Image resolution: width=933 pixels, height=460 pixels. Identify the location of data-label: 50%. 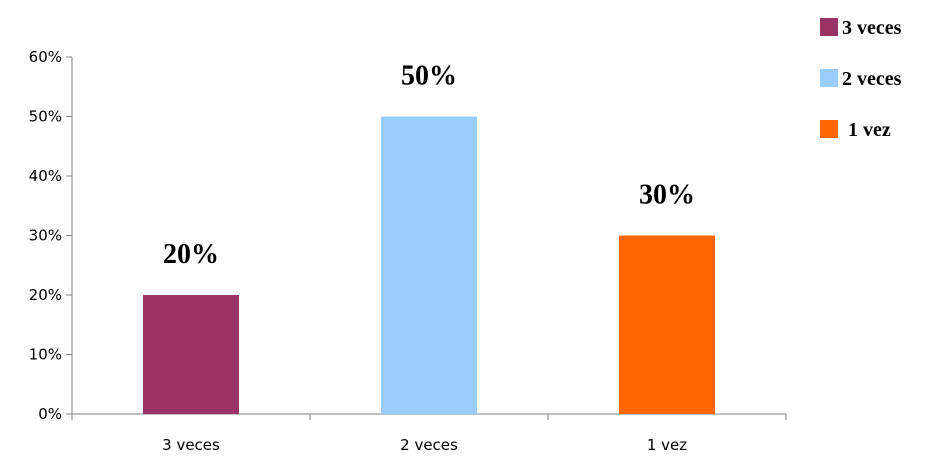
(429, 76).